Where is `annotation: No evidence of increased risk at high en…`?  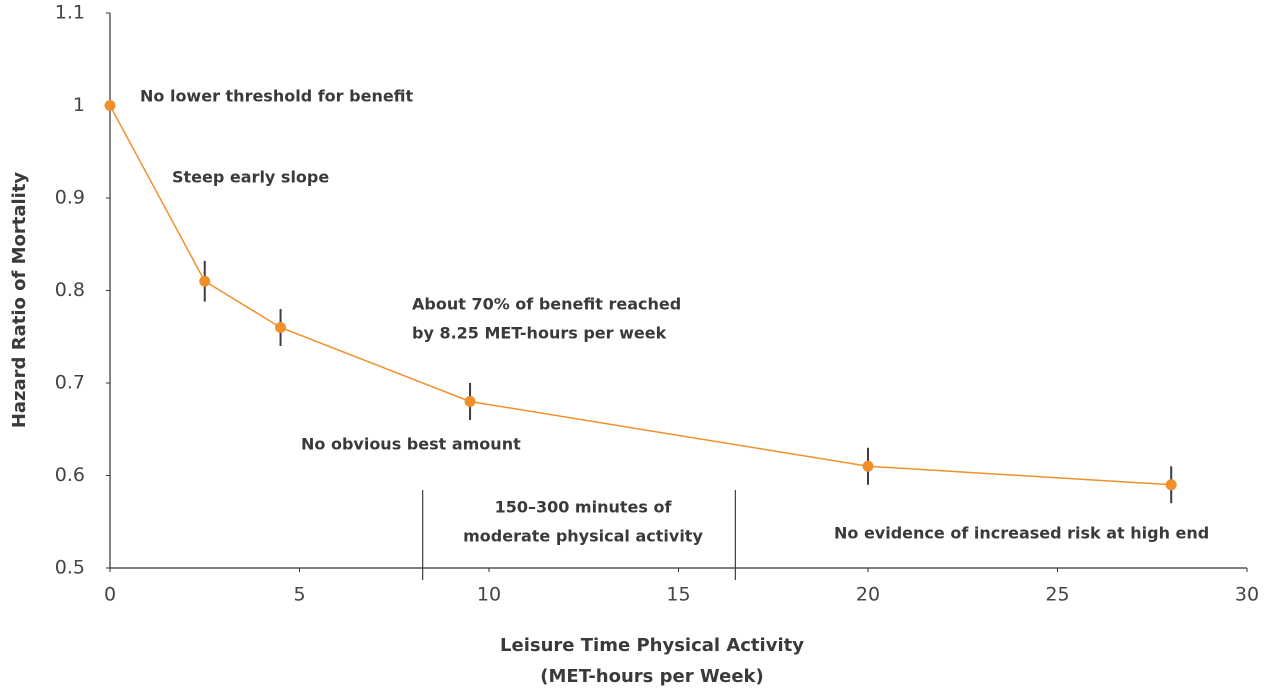
annotation: No evidence of increased risk at high en… is located at coordinates (1021, 533).